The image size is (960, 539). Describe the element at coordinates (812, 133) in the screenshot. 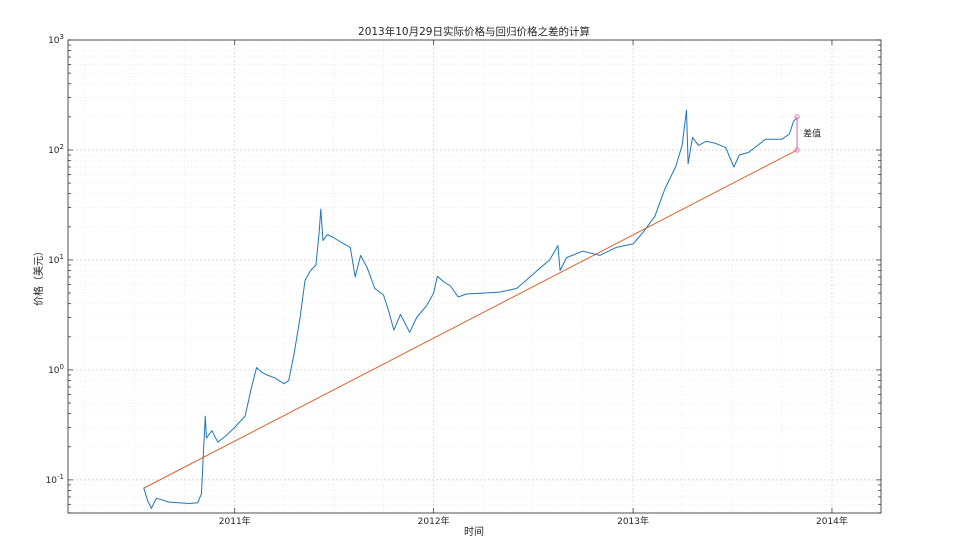

I see `difference-label: 差值` at that location.